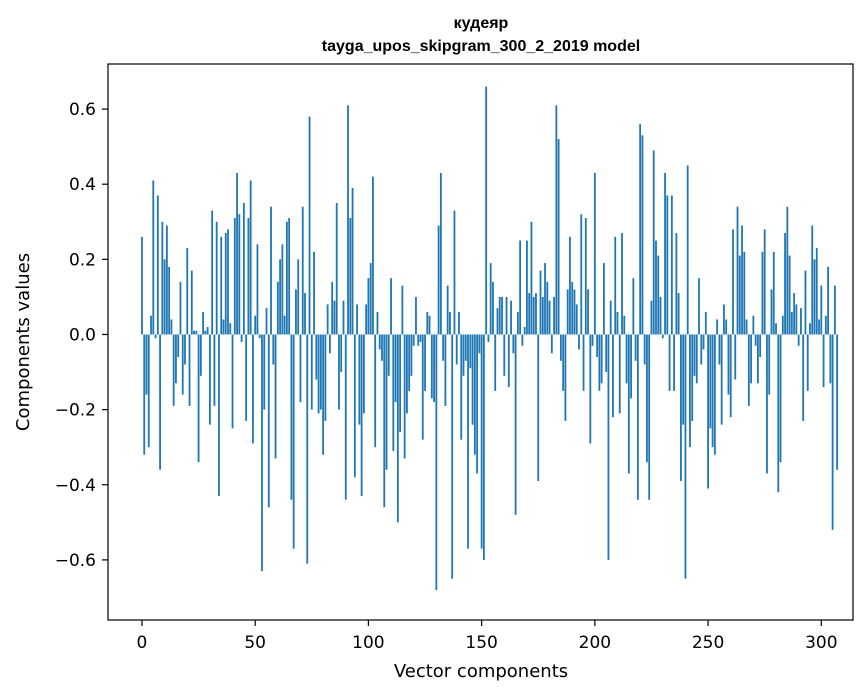 The image size is (867, 696). I want to click on x-tick-label: 200, so click(595, 643).